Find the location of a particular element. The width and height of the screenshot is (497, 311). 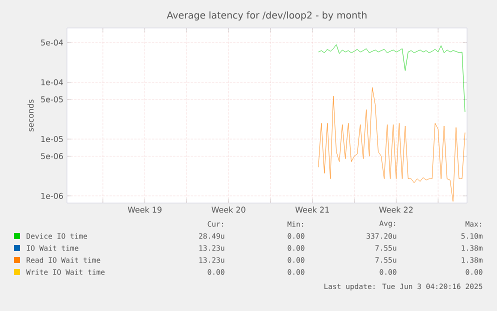

chart-title: Average latency for /dev/loop2 - by month is located at coordinates (266, 16).